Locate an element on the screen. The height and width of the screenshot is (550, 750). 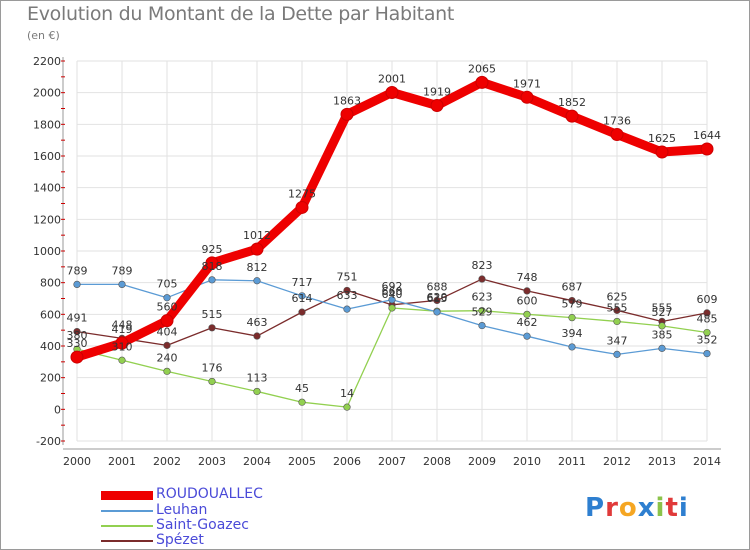
data-label: 1012 is located at coordinates (257, 235).